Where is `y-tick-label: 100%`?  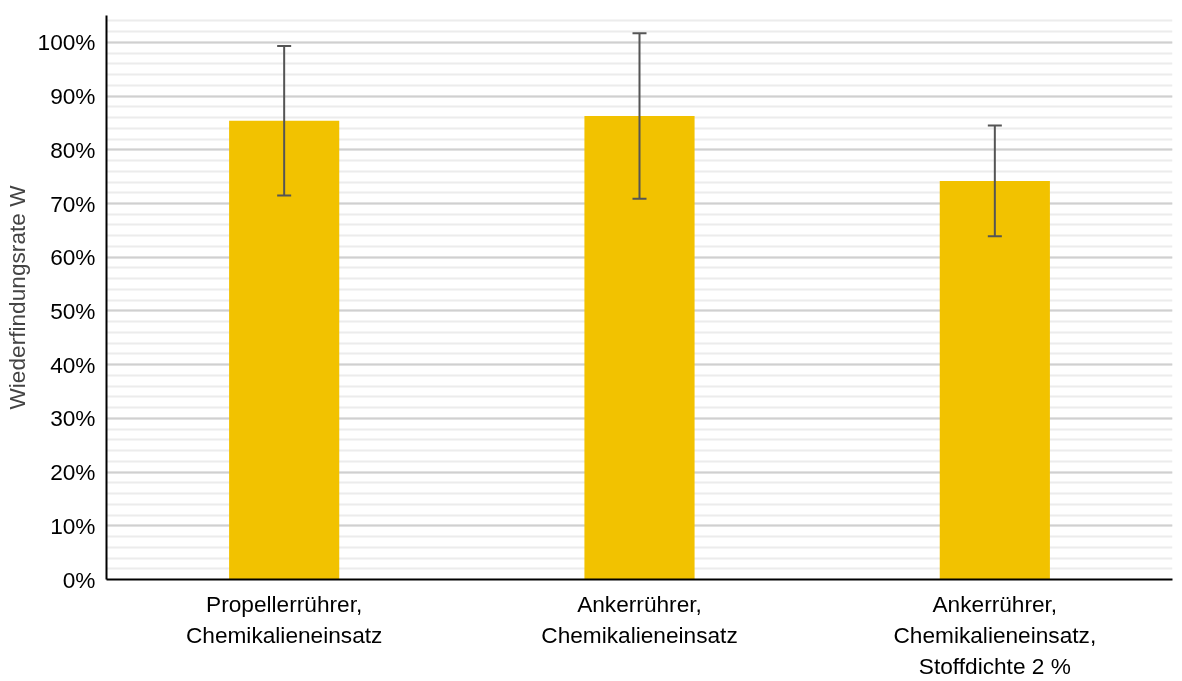 y-tick-label: 100% is located at coordinates (66, 42).